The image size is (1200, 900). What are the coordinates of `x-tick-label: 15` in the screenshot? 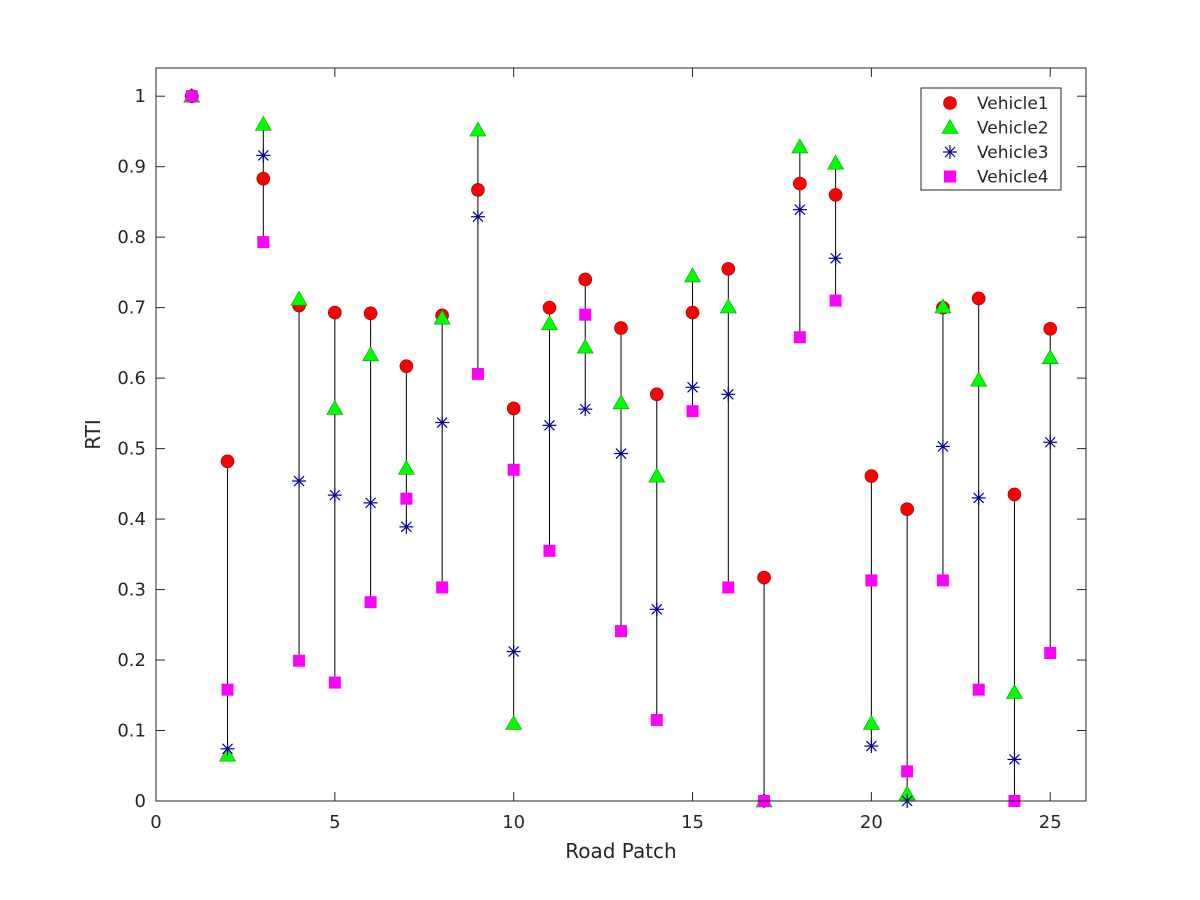 It's located at (692, 822).